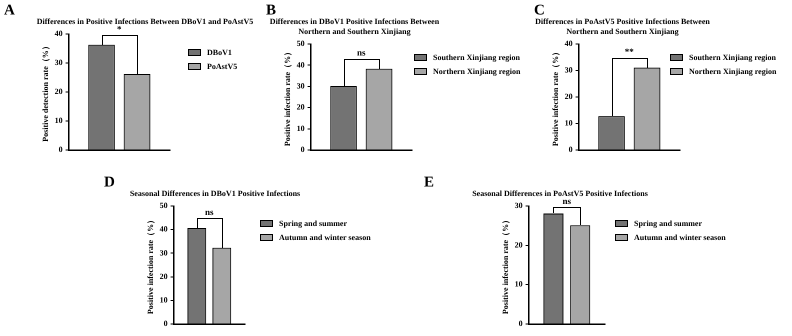 The image size is (792, 336). Describe the element at coordinates (45, 92) in the screenshot. I see `y-axis-title: Positive detection rate（%）` at that location.